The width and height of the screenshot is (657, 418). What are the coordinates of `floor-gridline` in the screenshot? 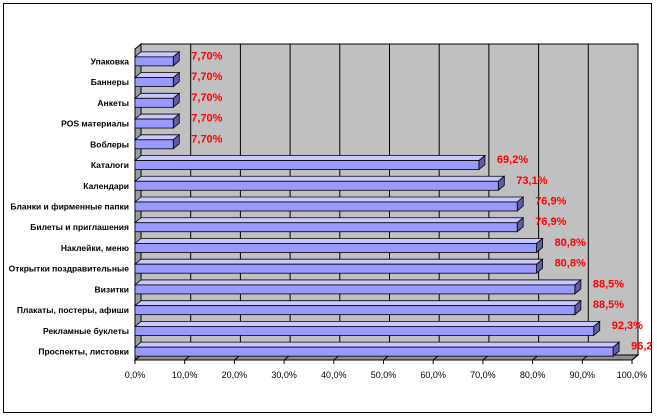 It's located at (635, 357).